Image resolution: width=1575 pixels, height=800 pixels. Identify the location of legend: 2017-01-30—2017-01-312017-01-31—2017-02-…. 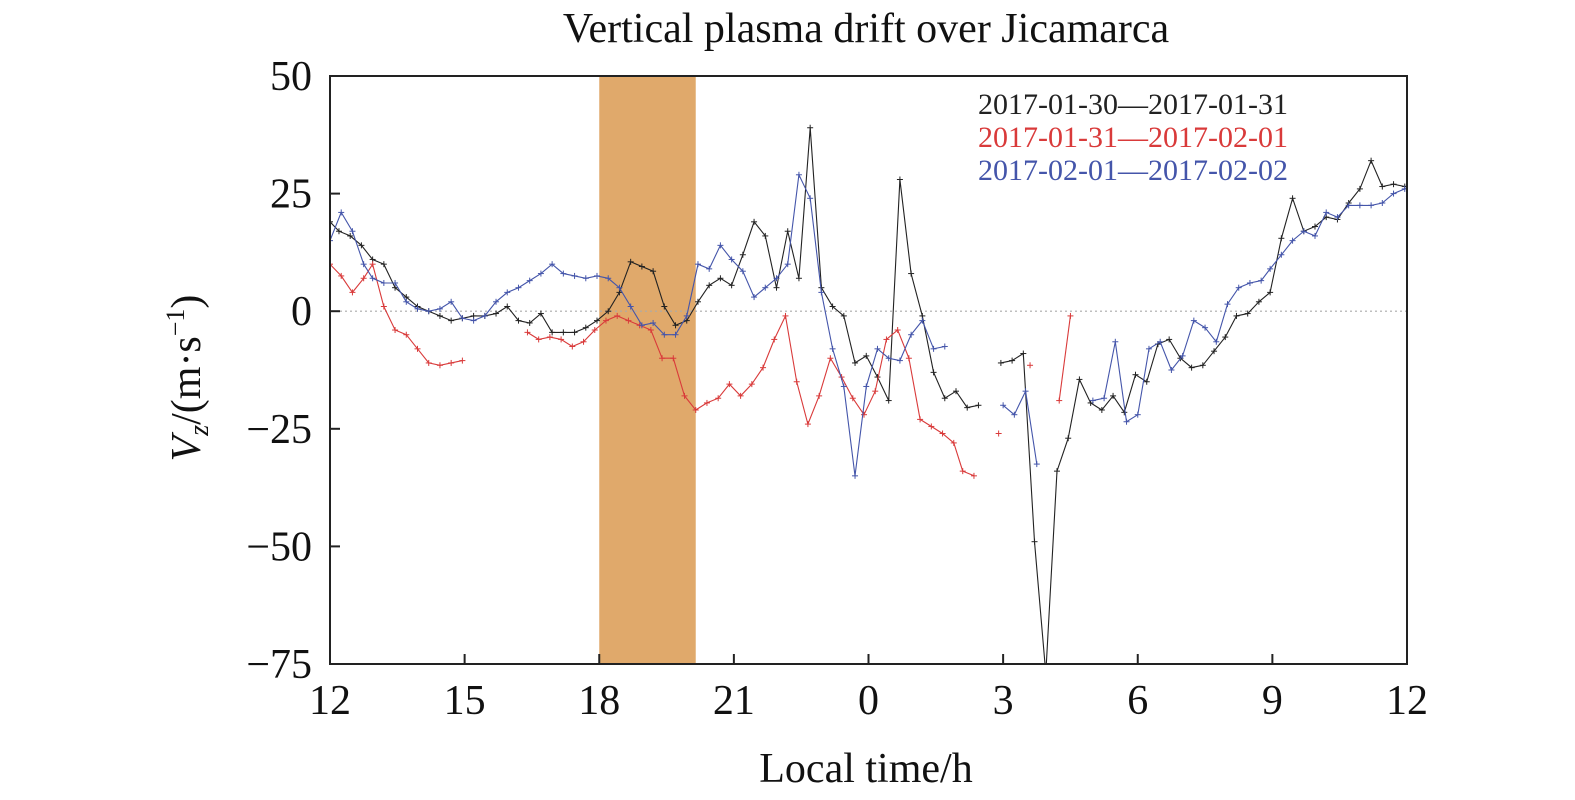
(1133, 137).